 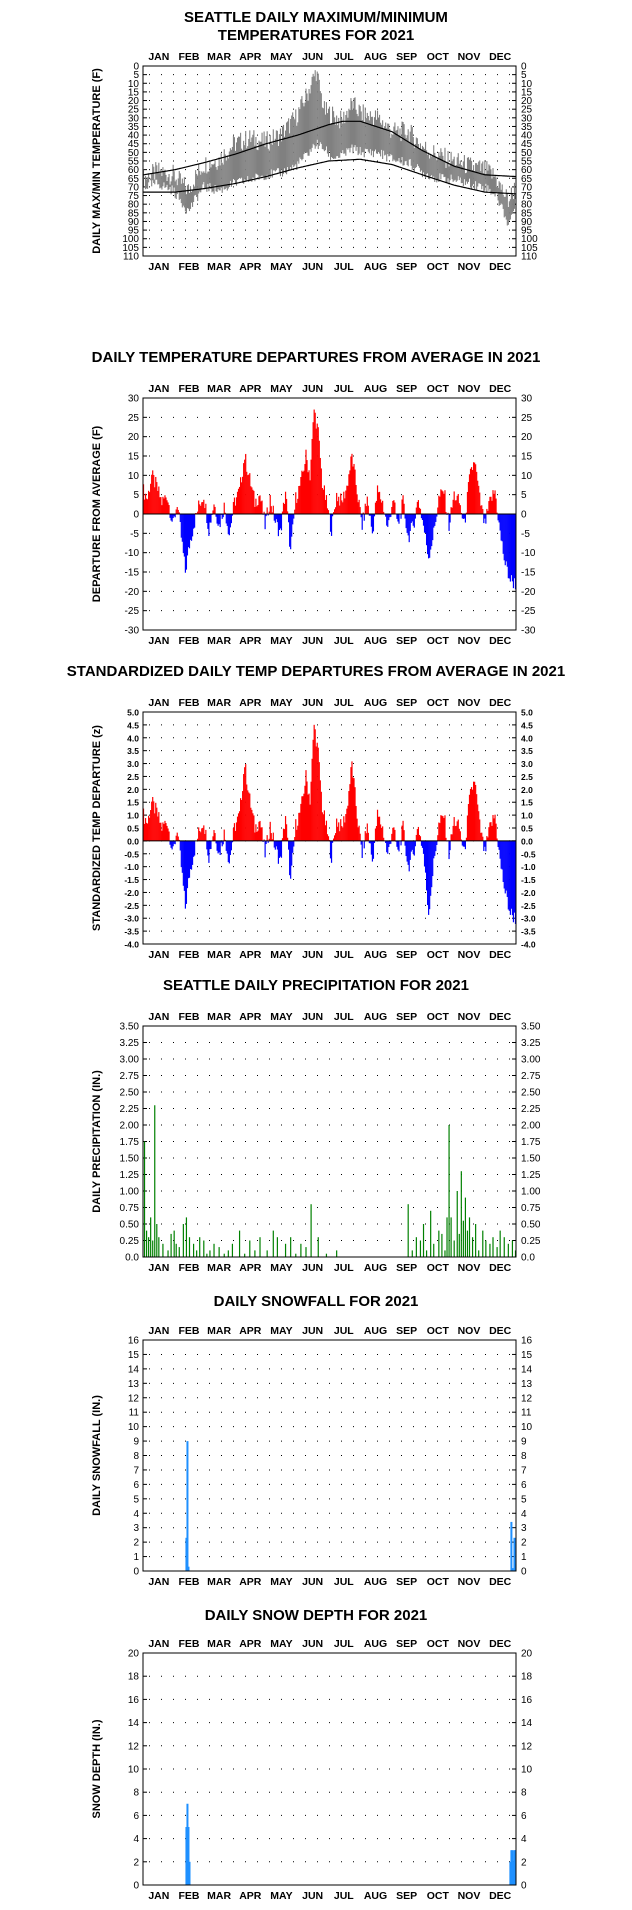 What do you see at coordinates (344, 1268) in the screenshot?
I see `month-label-bottom: JUL` at bounding box center [344, 1268].